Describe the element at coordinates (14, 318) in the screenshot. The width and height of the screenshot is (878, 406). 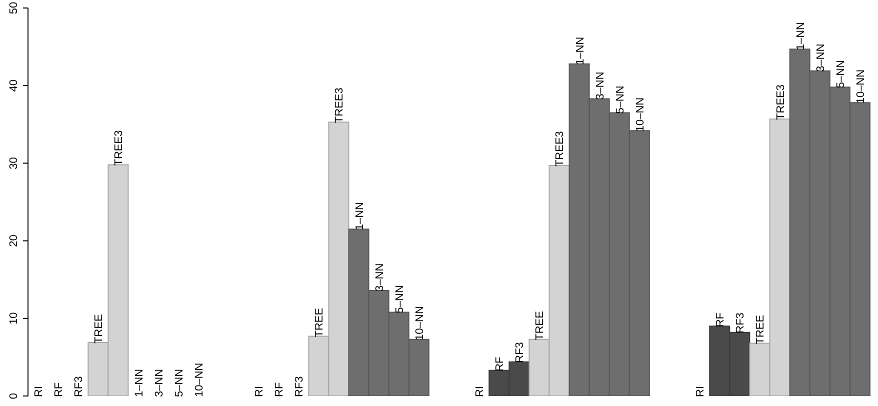
I see `y-tick-label: 10` at that location.